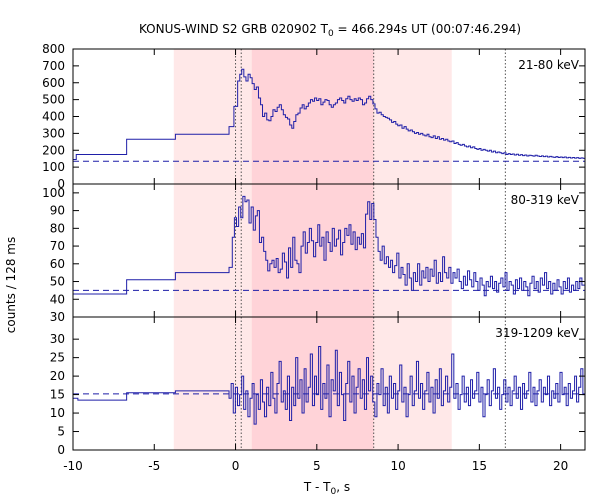  Describe the element at coordinates (73, 466) in the screenshot. I see `x-tick-label: -10` at that location.